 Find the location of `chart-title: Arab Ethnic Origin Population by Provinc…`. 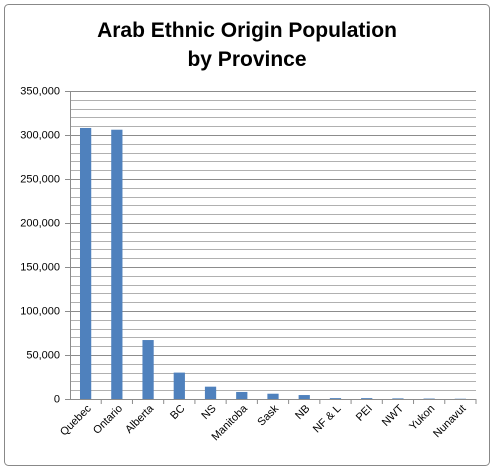

chart-title: Arab Ethnic Origin Population by Provinc… is located at coordinates (247, 45).